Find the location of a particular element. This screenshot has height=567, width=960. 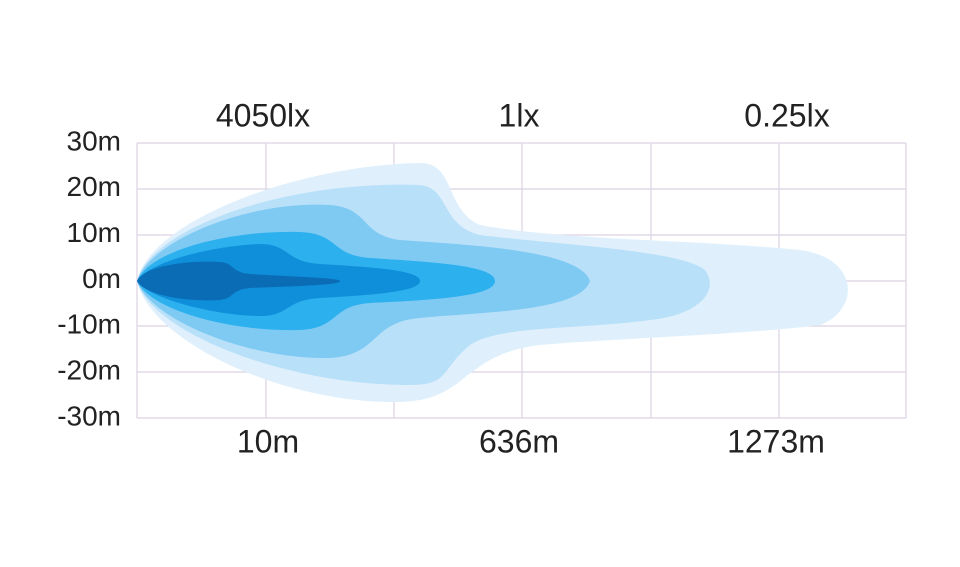

y-label: 0m is located at coordinates (101, 278).